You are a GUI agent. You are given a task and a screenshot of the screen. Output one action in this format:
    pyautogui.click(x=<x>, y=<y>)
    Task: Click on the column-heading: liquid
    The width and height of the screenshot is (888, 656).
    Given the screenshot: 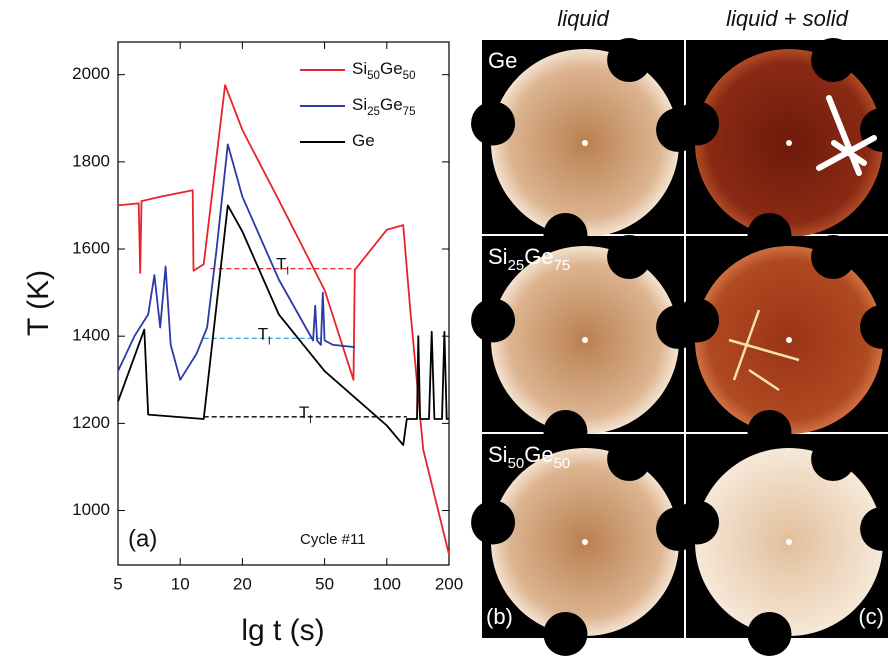 What is the action you would take?
    pyautogui.click(x=583, y=18)
    